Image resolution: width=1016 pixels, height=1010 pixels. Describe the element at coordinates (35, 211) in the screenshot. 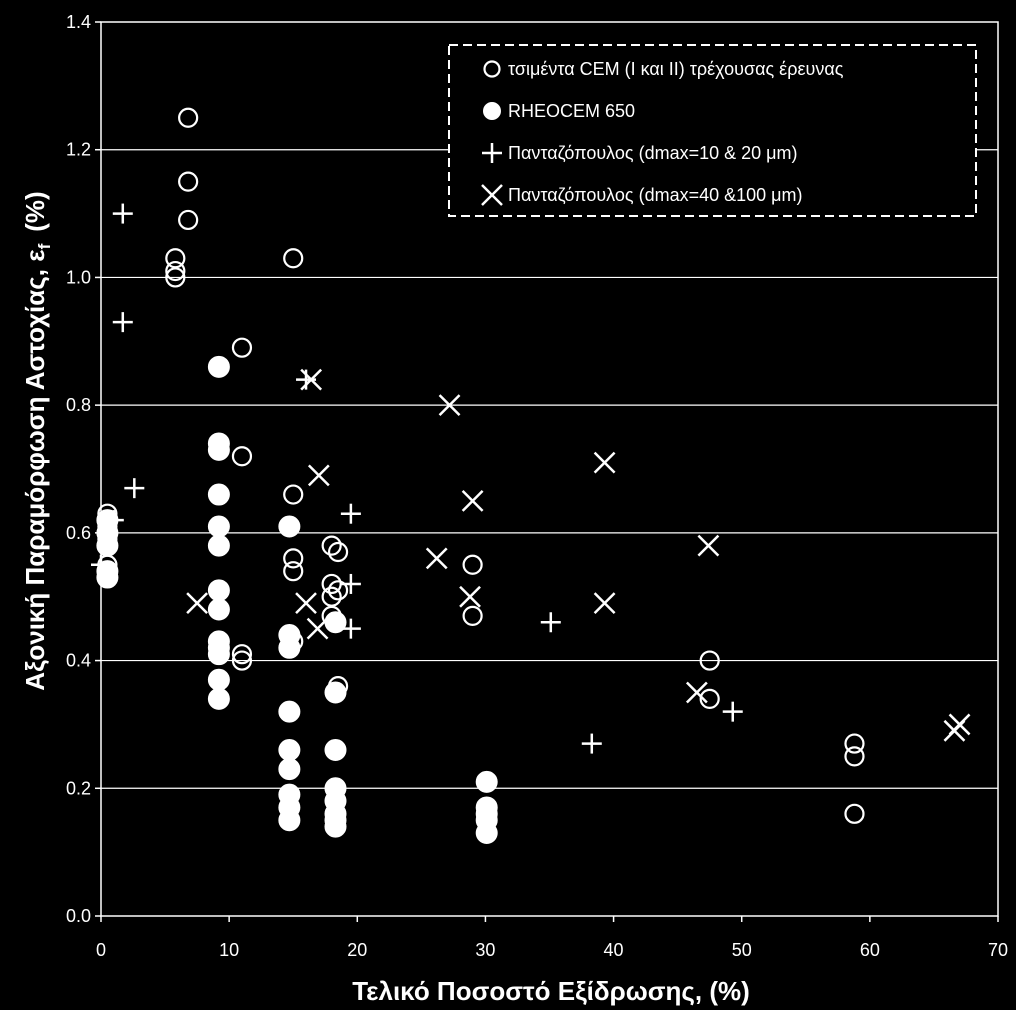

I see `y-axis-title-unit: (%)` at that location.